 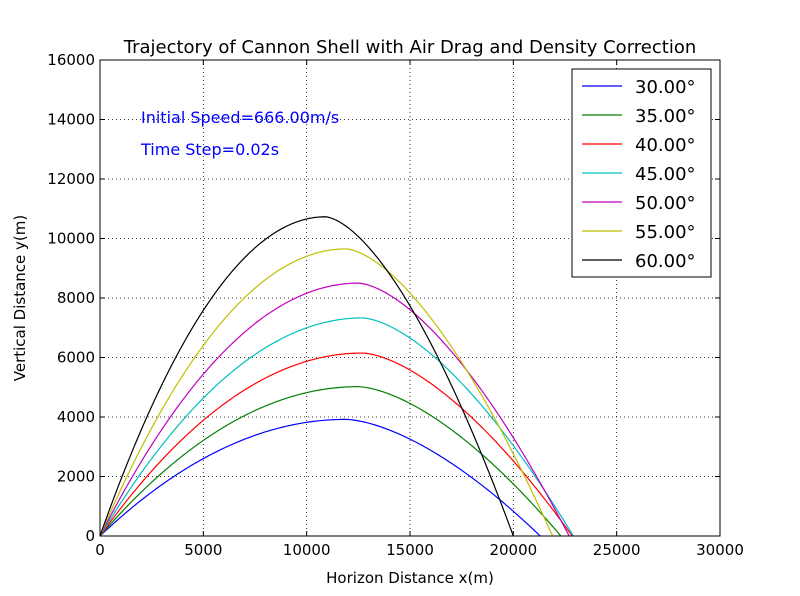 I want to click on x-tick-label: 5000, so click(x=203, y=550).